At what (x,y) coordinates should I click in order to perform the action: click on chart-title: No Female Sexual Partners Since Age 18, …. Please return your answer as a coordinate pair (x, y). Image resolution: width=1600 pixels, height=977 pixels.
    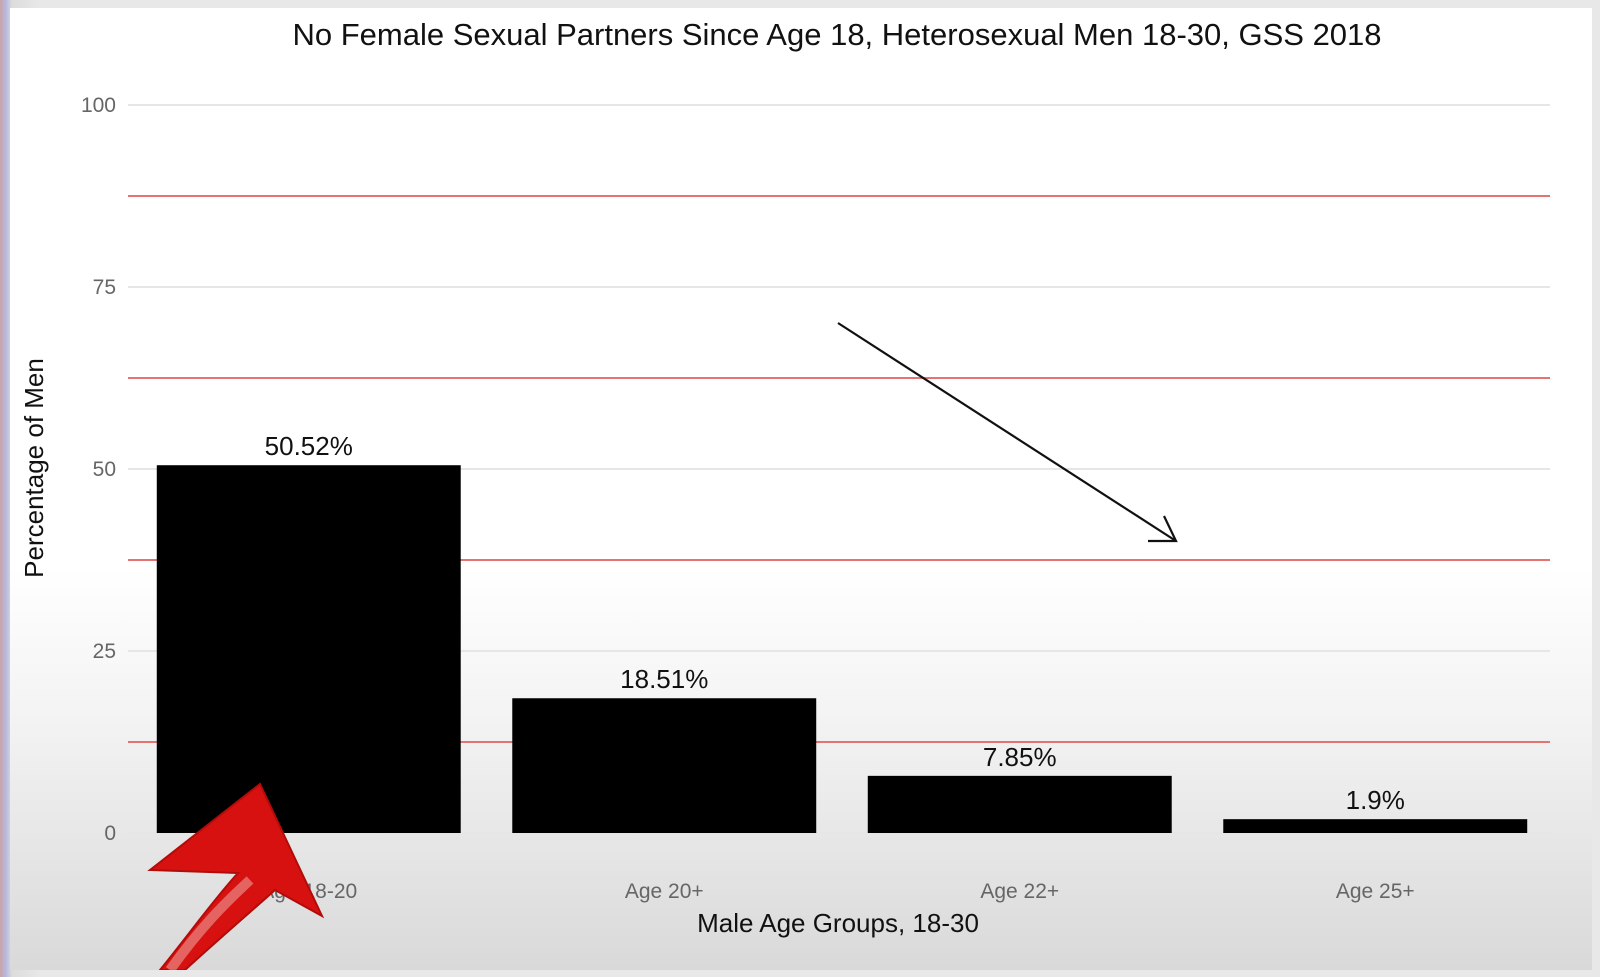
    Looking at the image, I should click on (836, 34).